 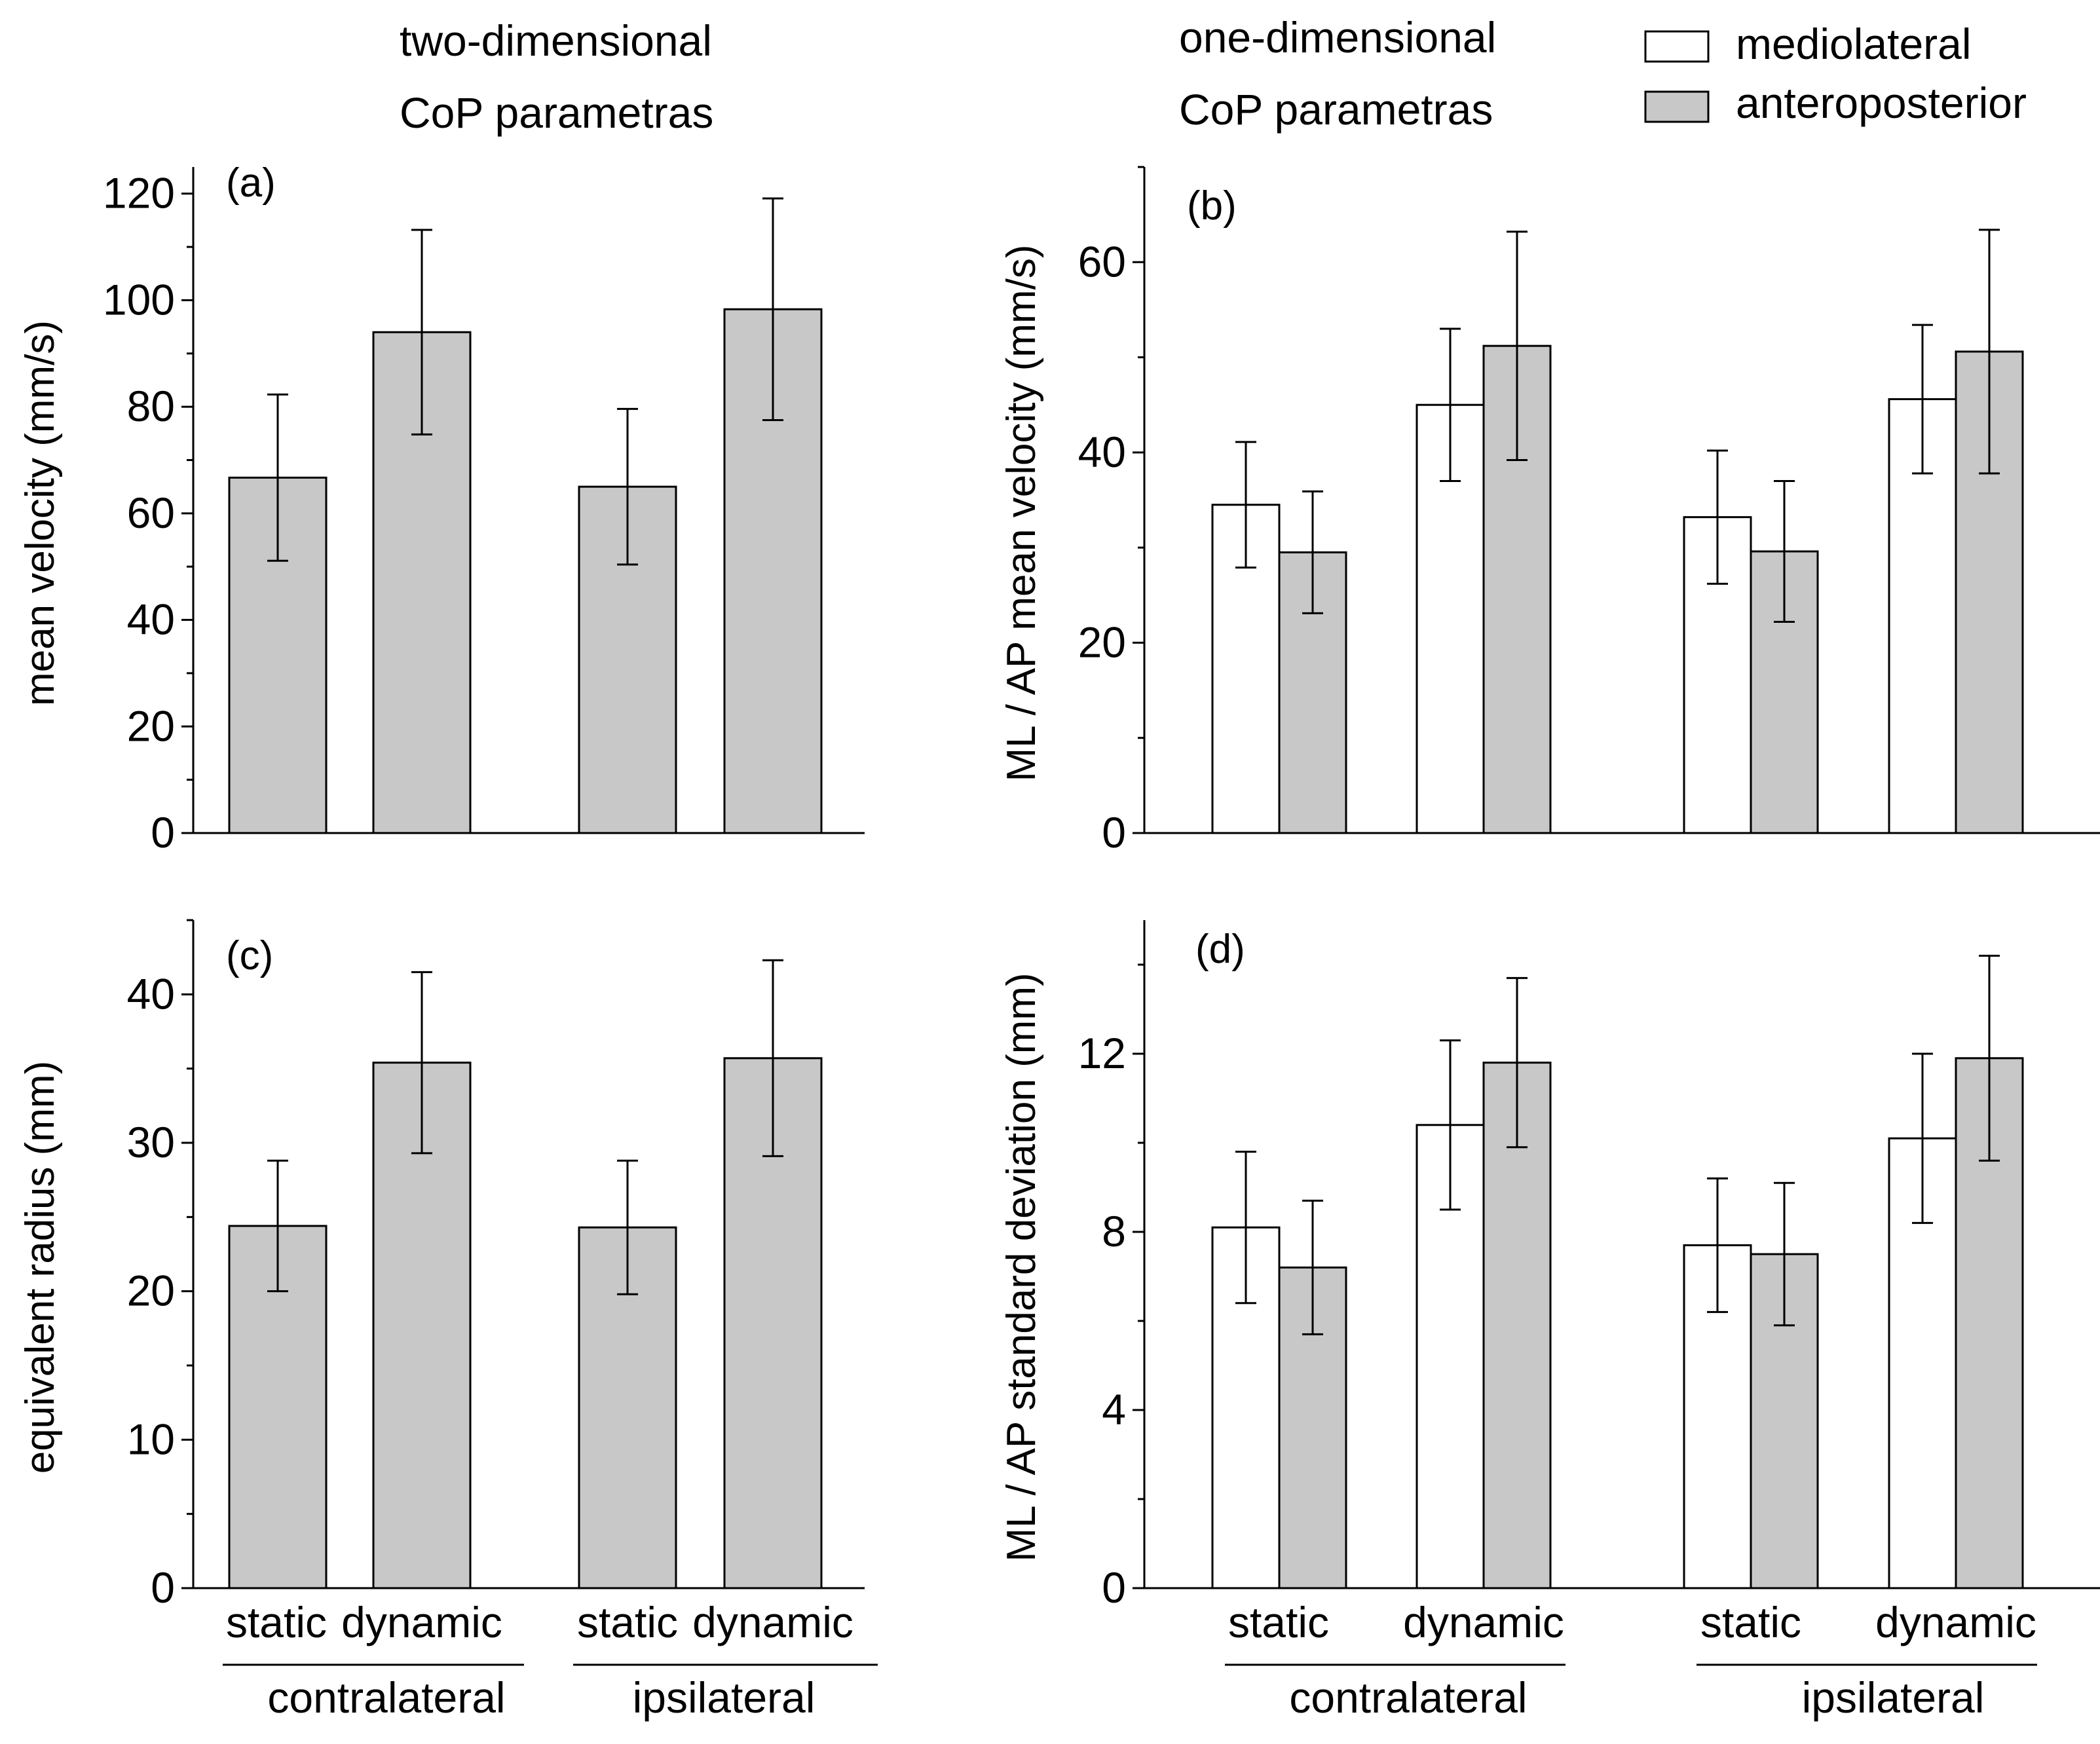 What do you see at coordinates (1114, 1587) in the screenshot?
I see `y-tick-label-d: 0` at bounding box center [1114, 1587].